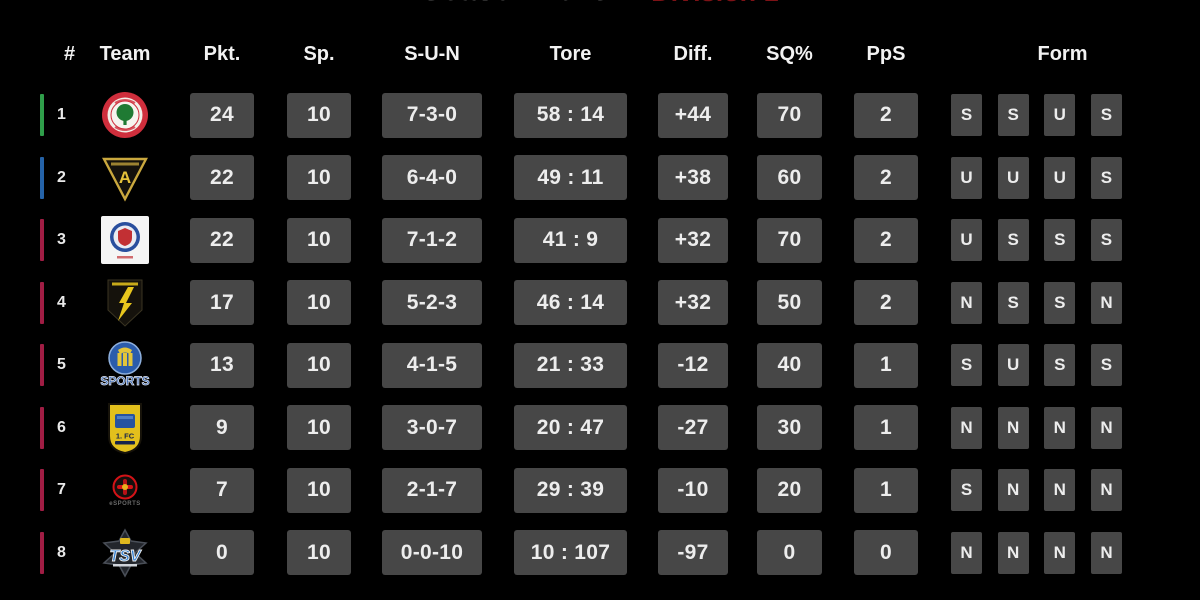 The height and width of the screenshot is (600, 1200). I want to click on header-rank: #, so click(69, 53).